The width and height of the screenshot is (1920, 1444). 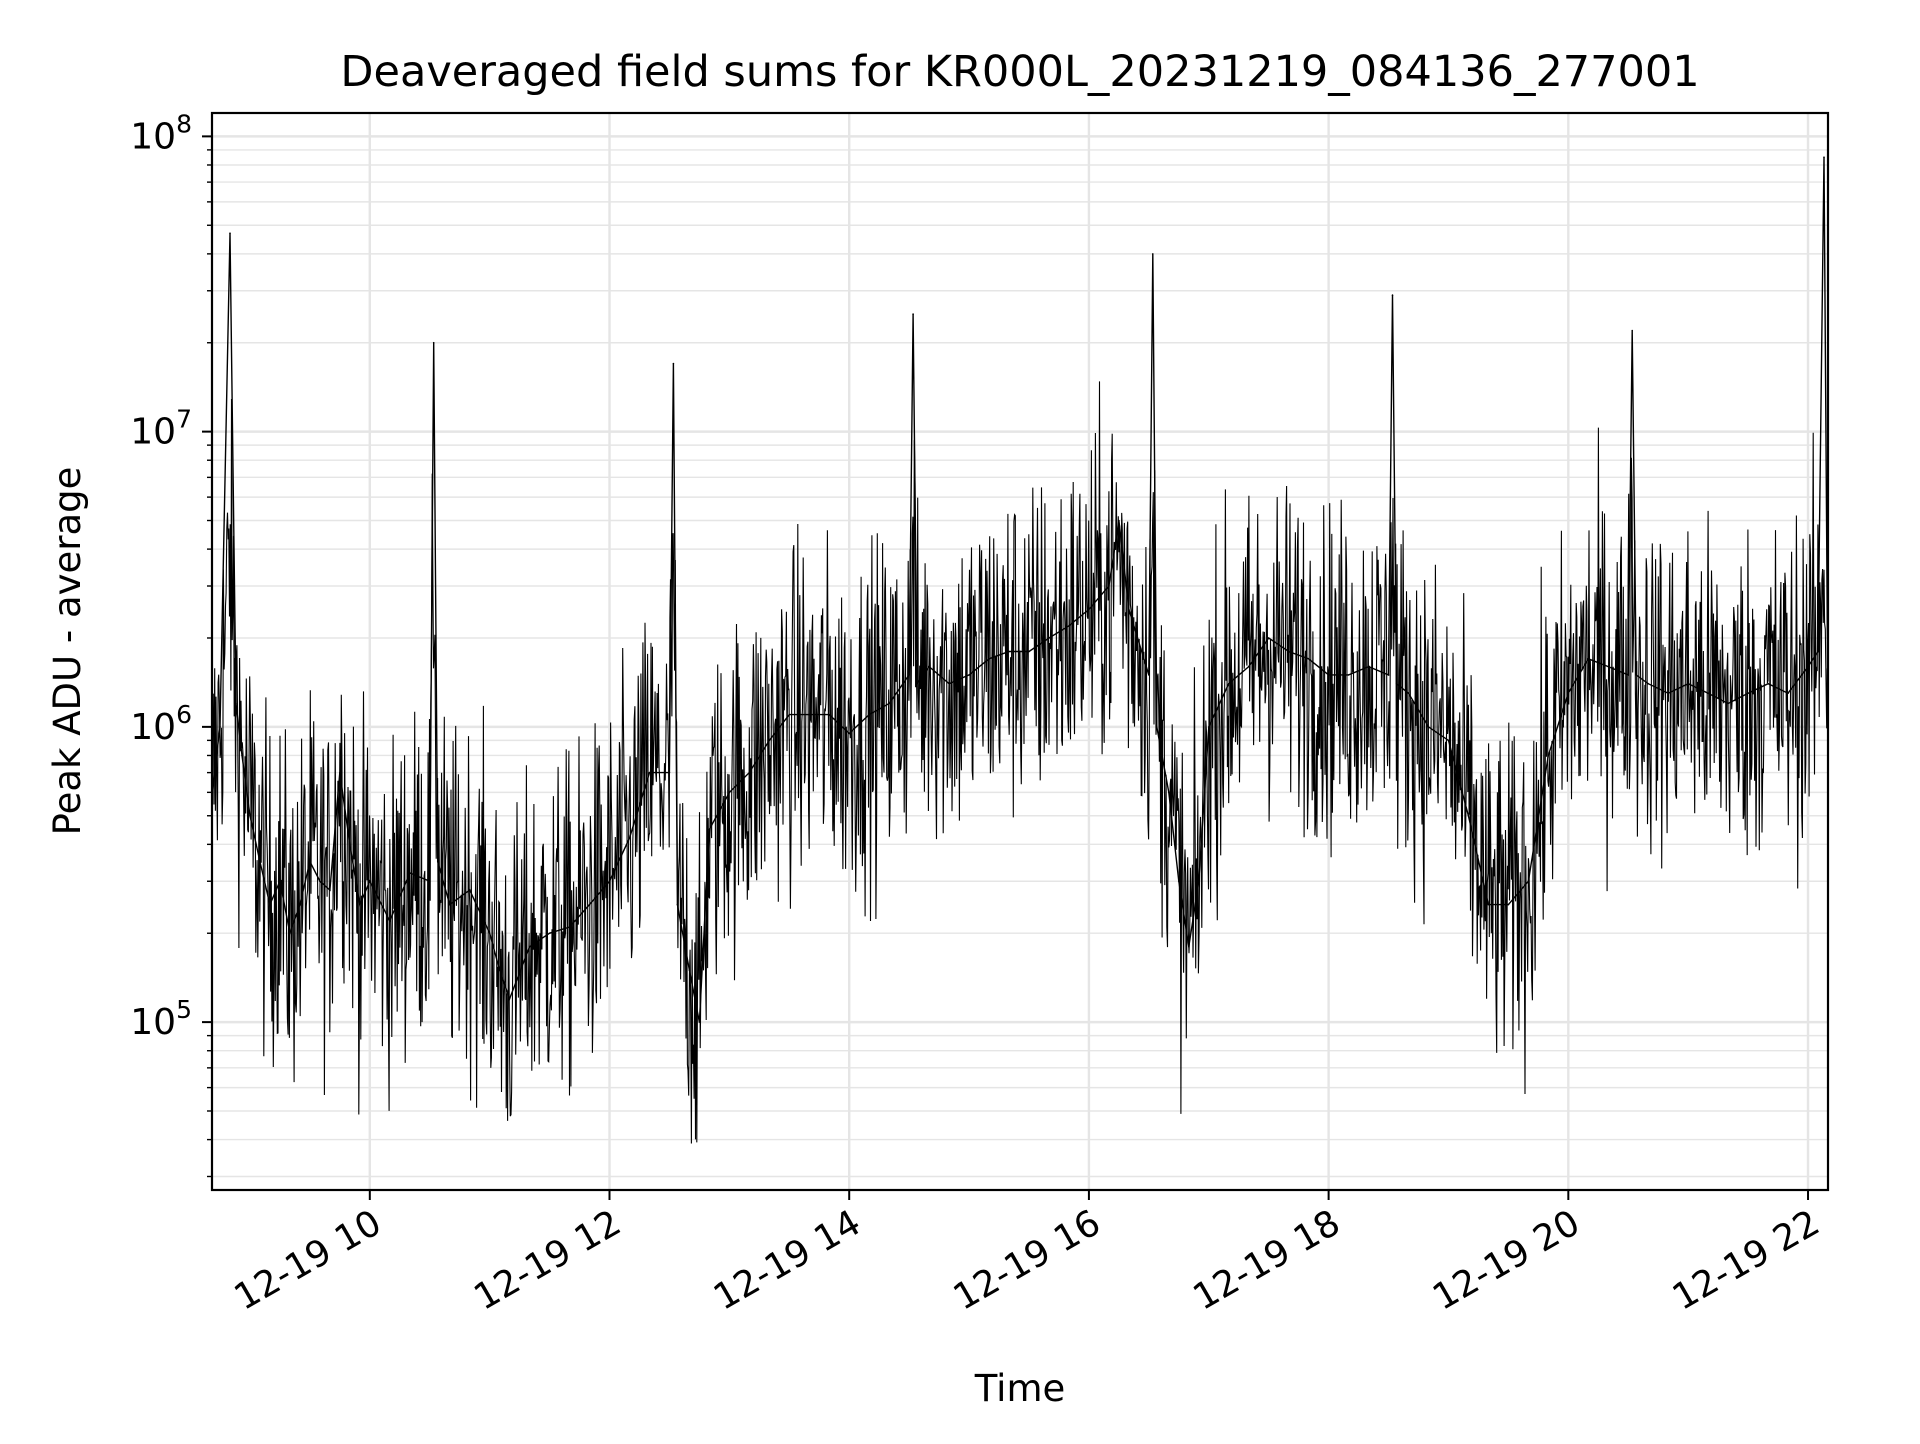 I want to click on y-tick-label: 10⁶, so click(x=161, y=724).